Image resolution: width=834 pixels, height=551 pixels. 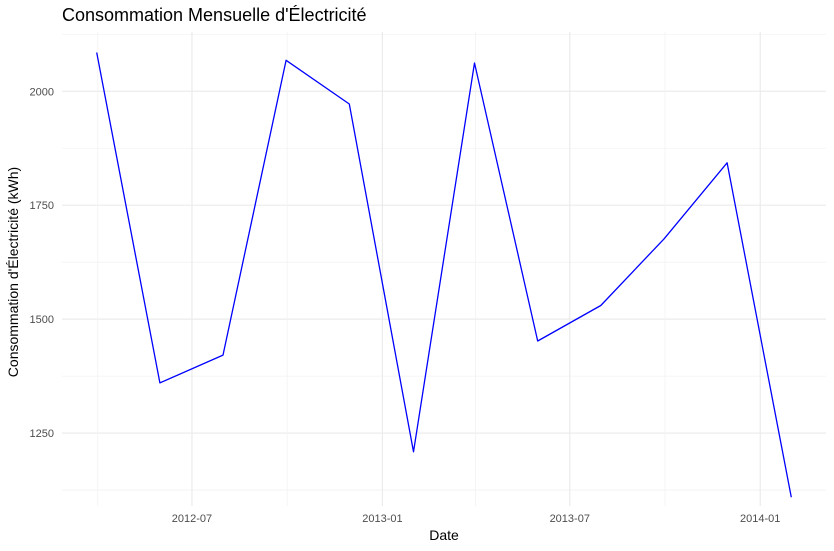 What do you see at coordinates (42, 92) in the screenshot?
I see `y-tick-label: 2000` at bounding box center [42, 92].